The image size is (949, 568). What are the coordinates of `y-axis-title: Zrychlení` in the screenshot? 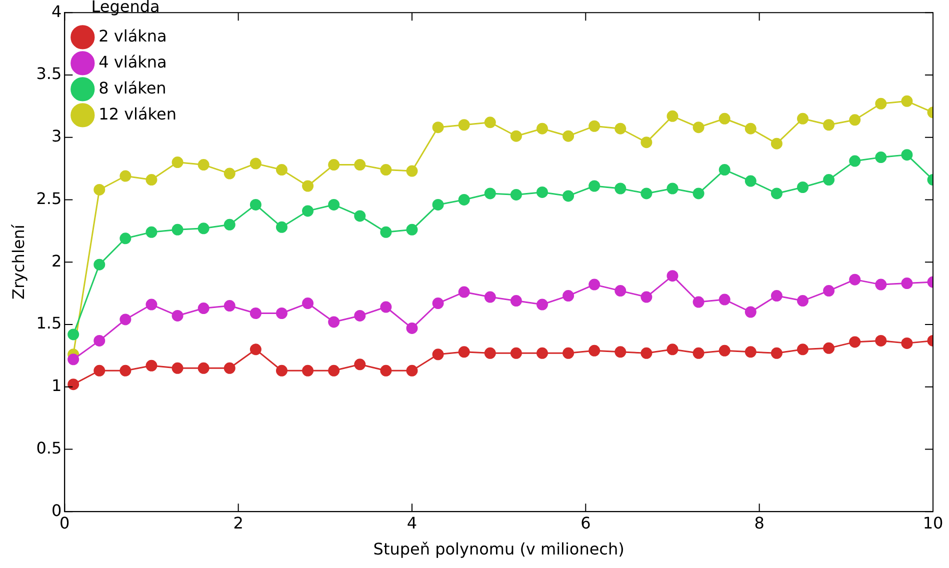 It's located at (18, 262).